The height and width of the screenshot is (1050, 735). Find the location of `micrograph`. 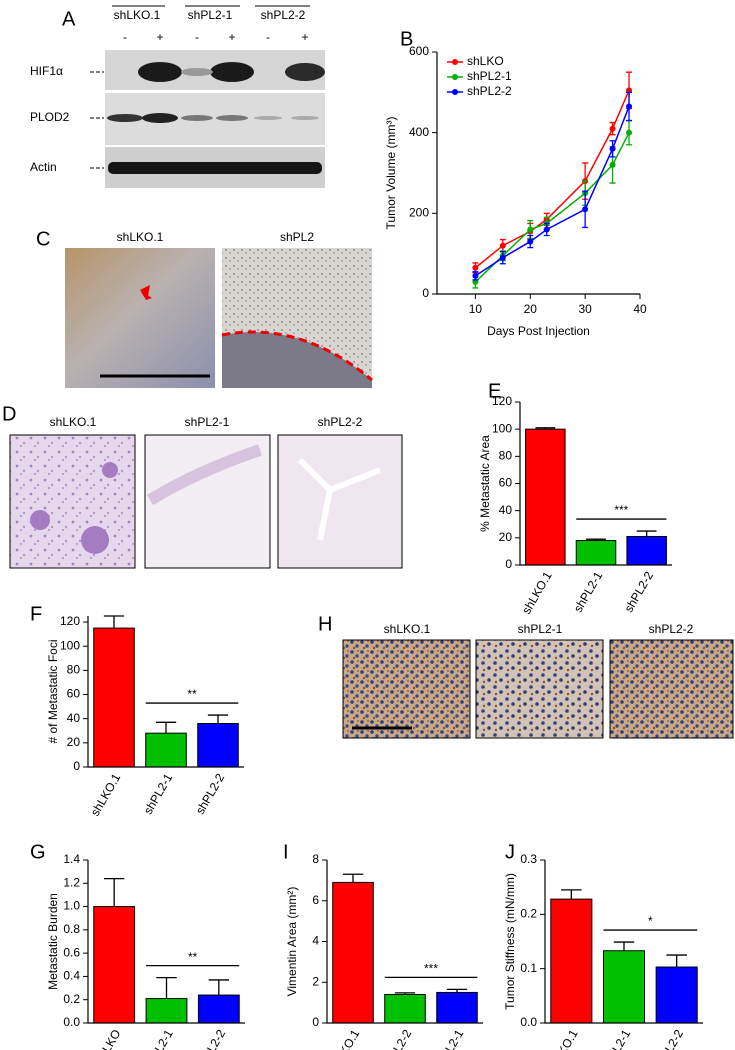

micrograph is located at coordinates (206, 501).